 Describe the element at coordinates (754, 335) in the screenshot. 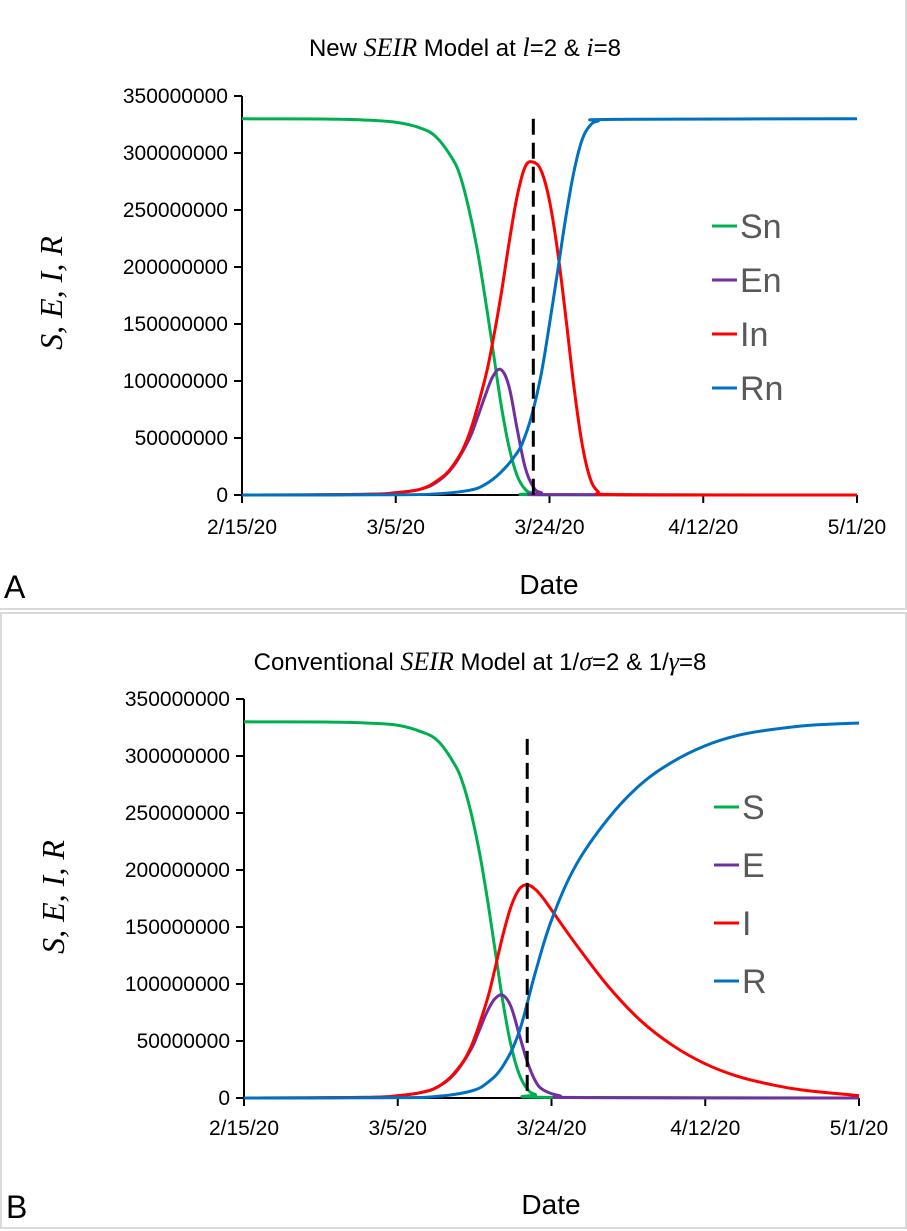

I see `chart-a-legend-label-in: In` at that location.